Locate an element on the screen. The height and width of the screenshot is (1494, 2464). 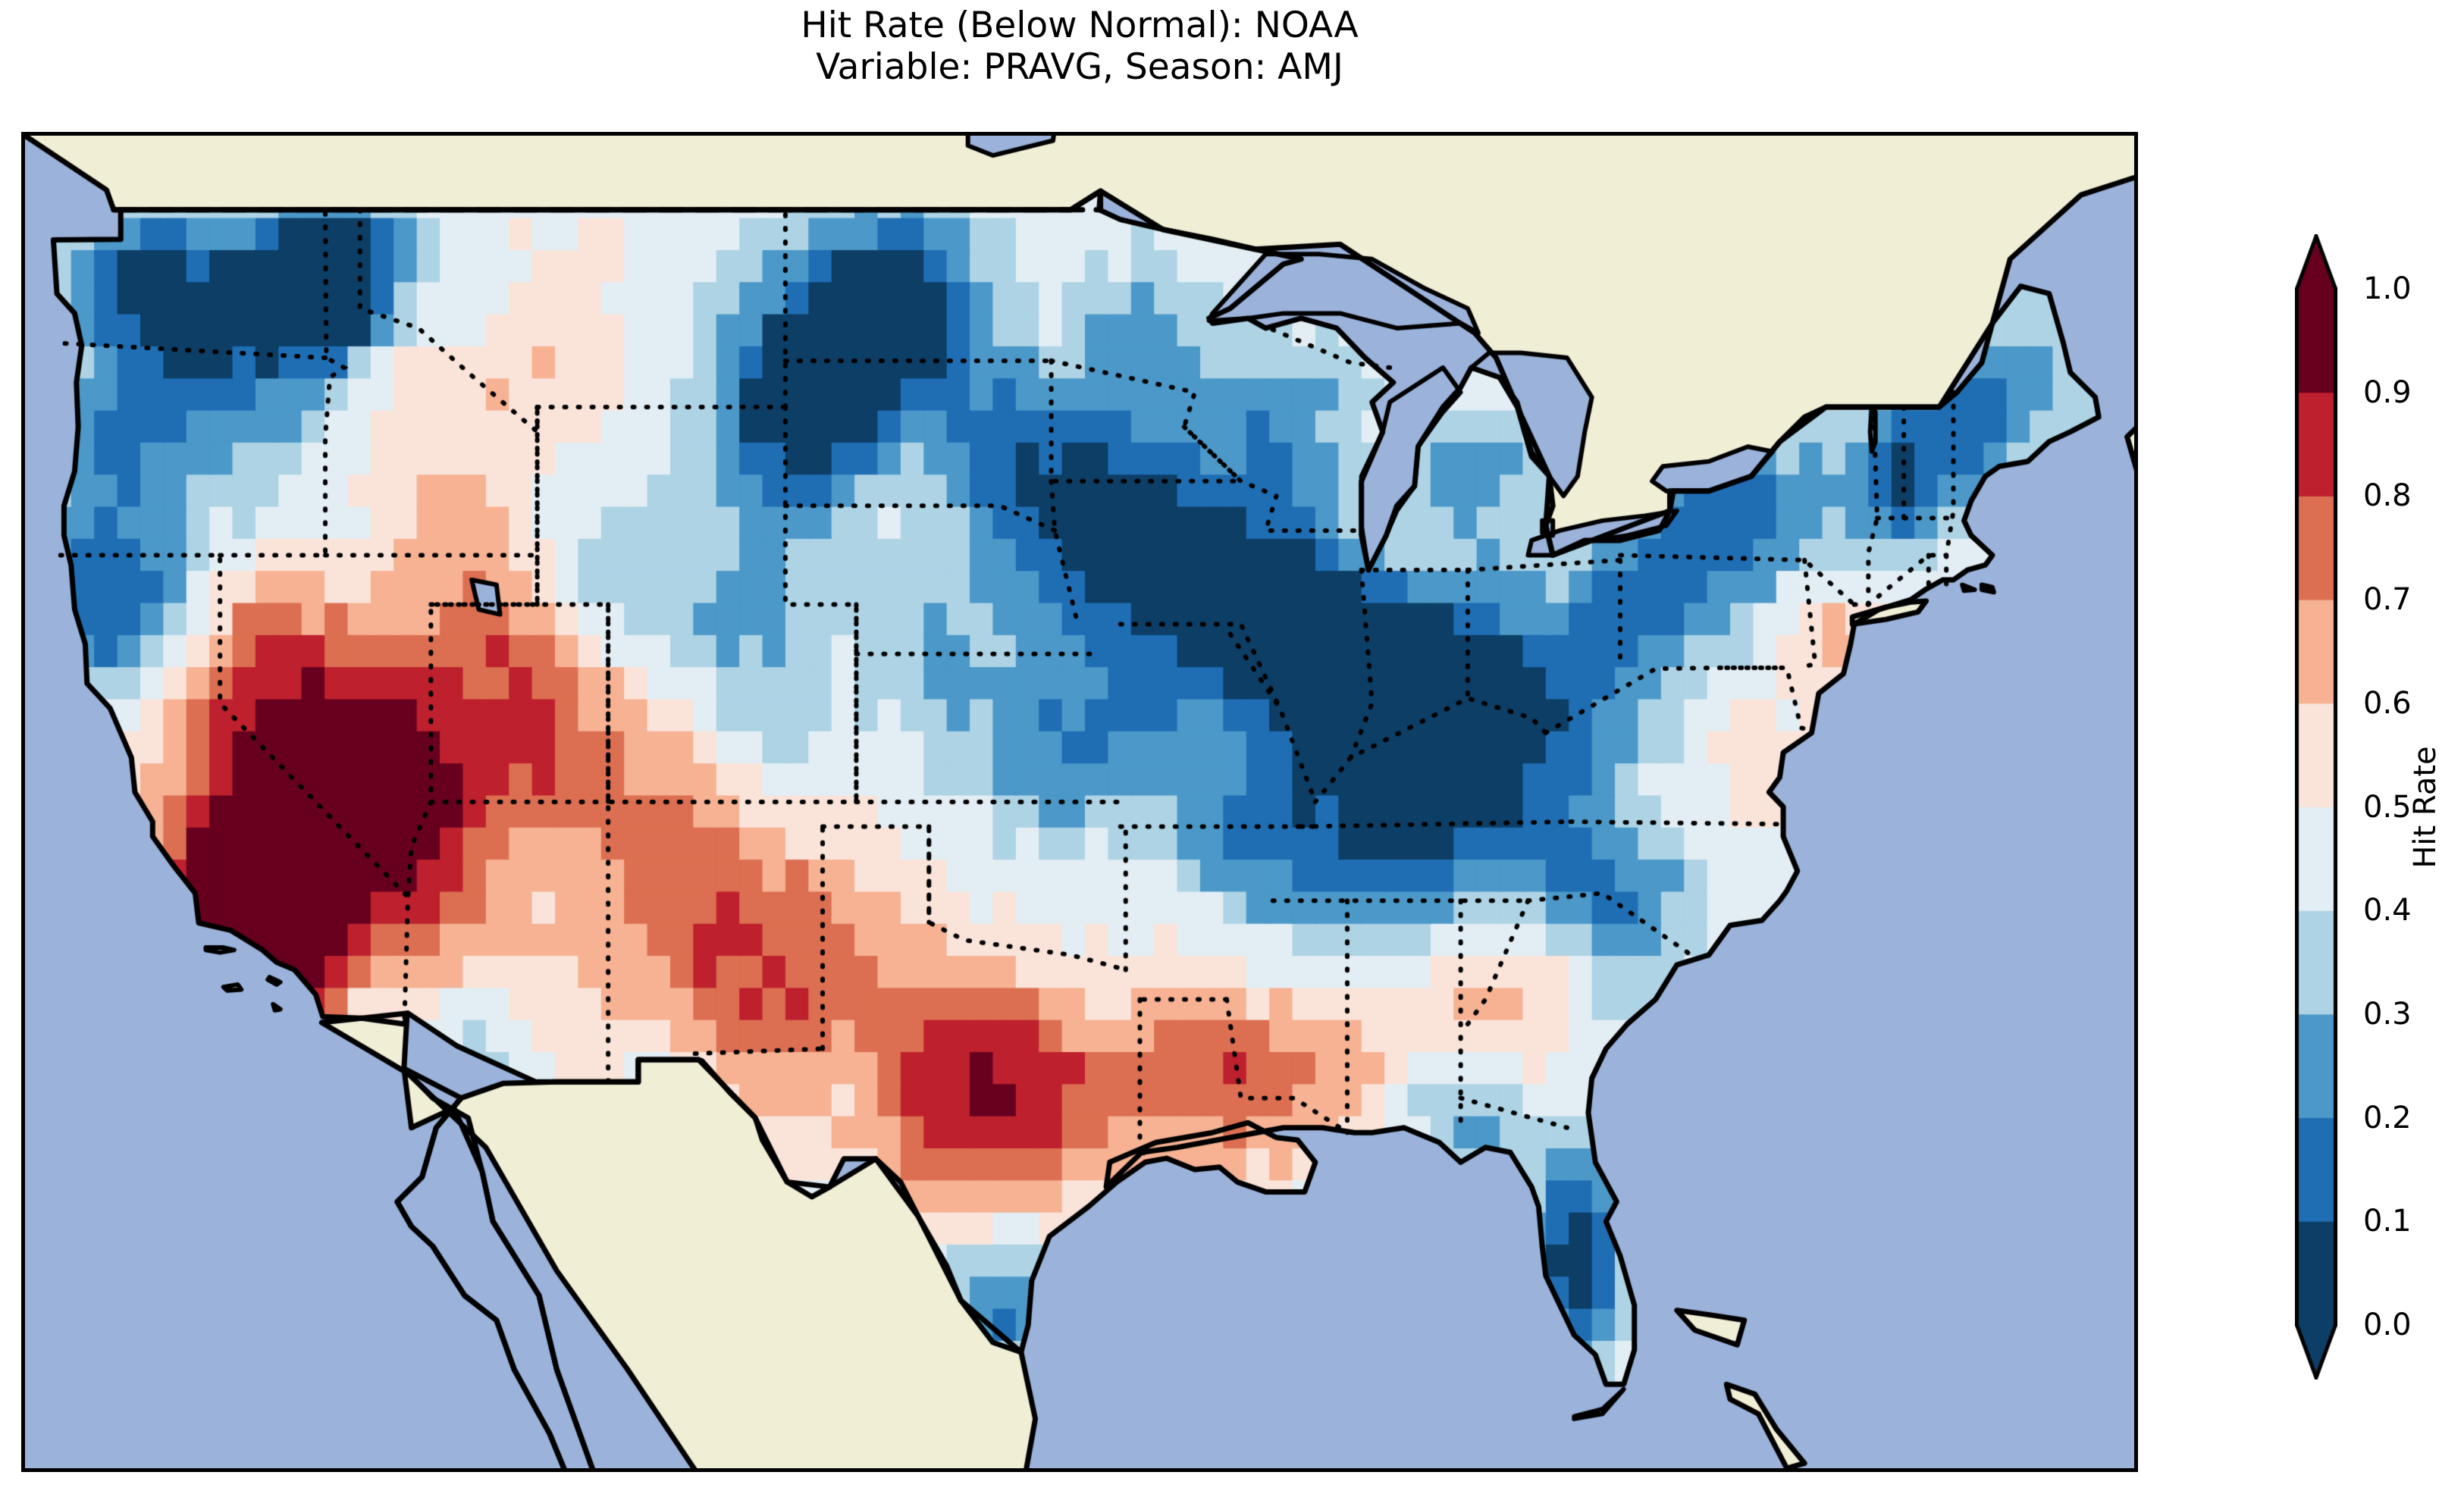
colorbar-tick-0-7: 0.7 is located at coordinates (2387, 600).